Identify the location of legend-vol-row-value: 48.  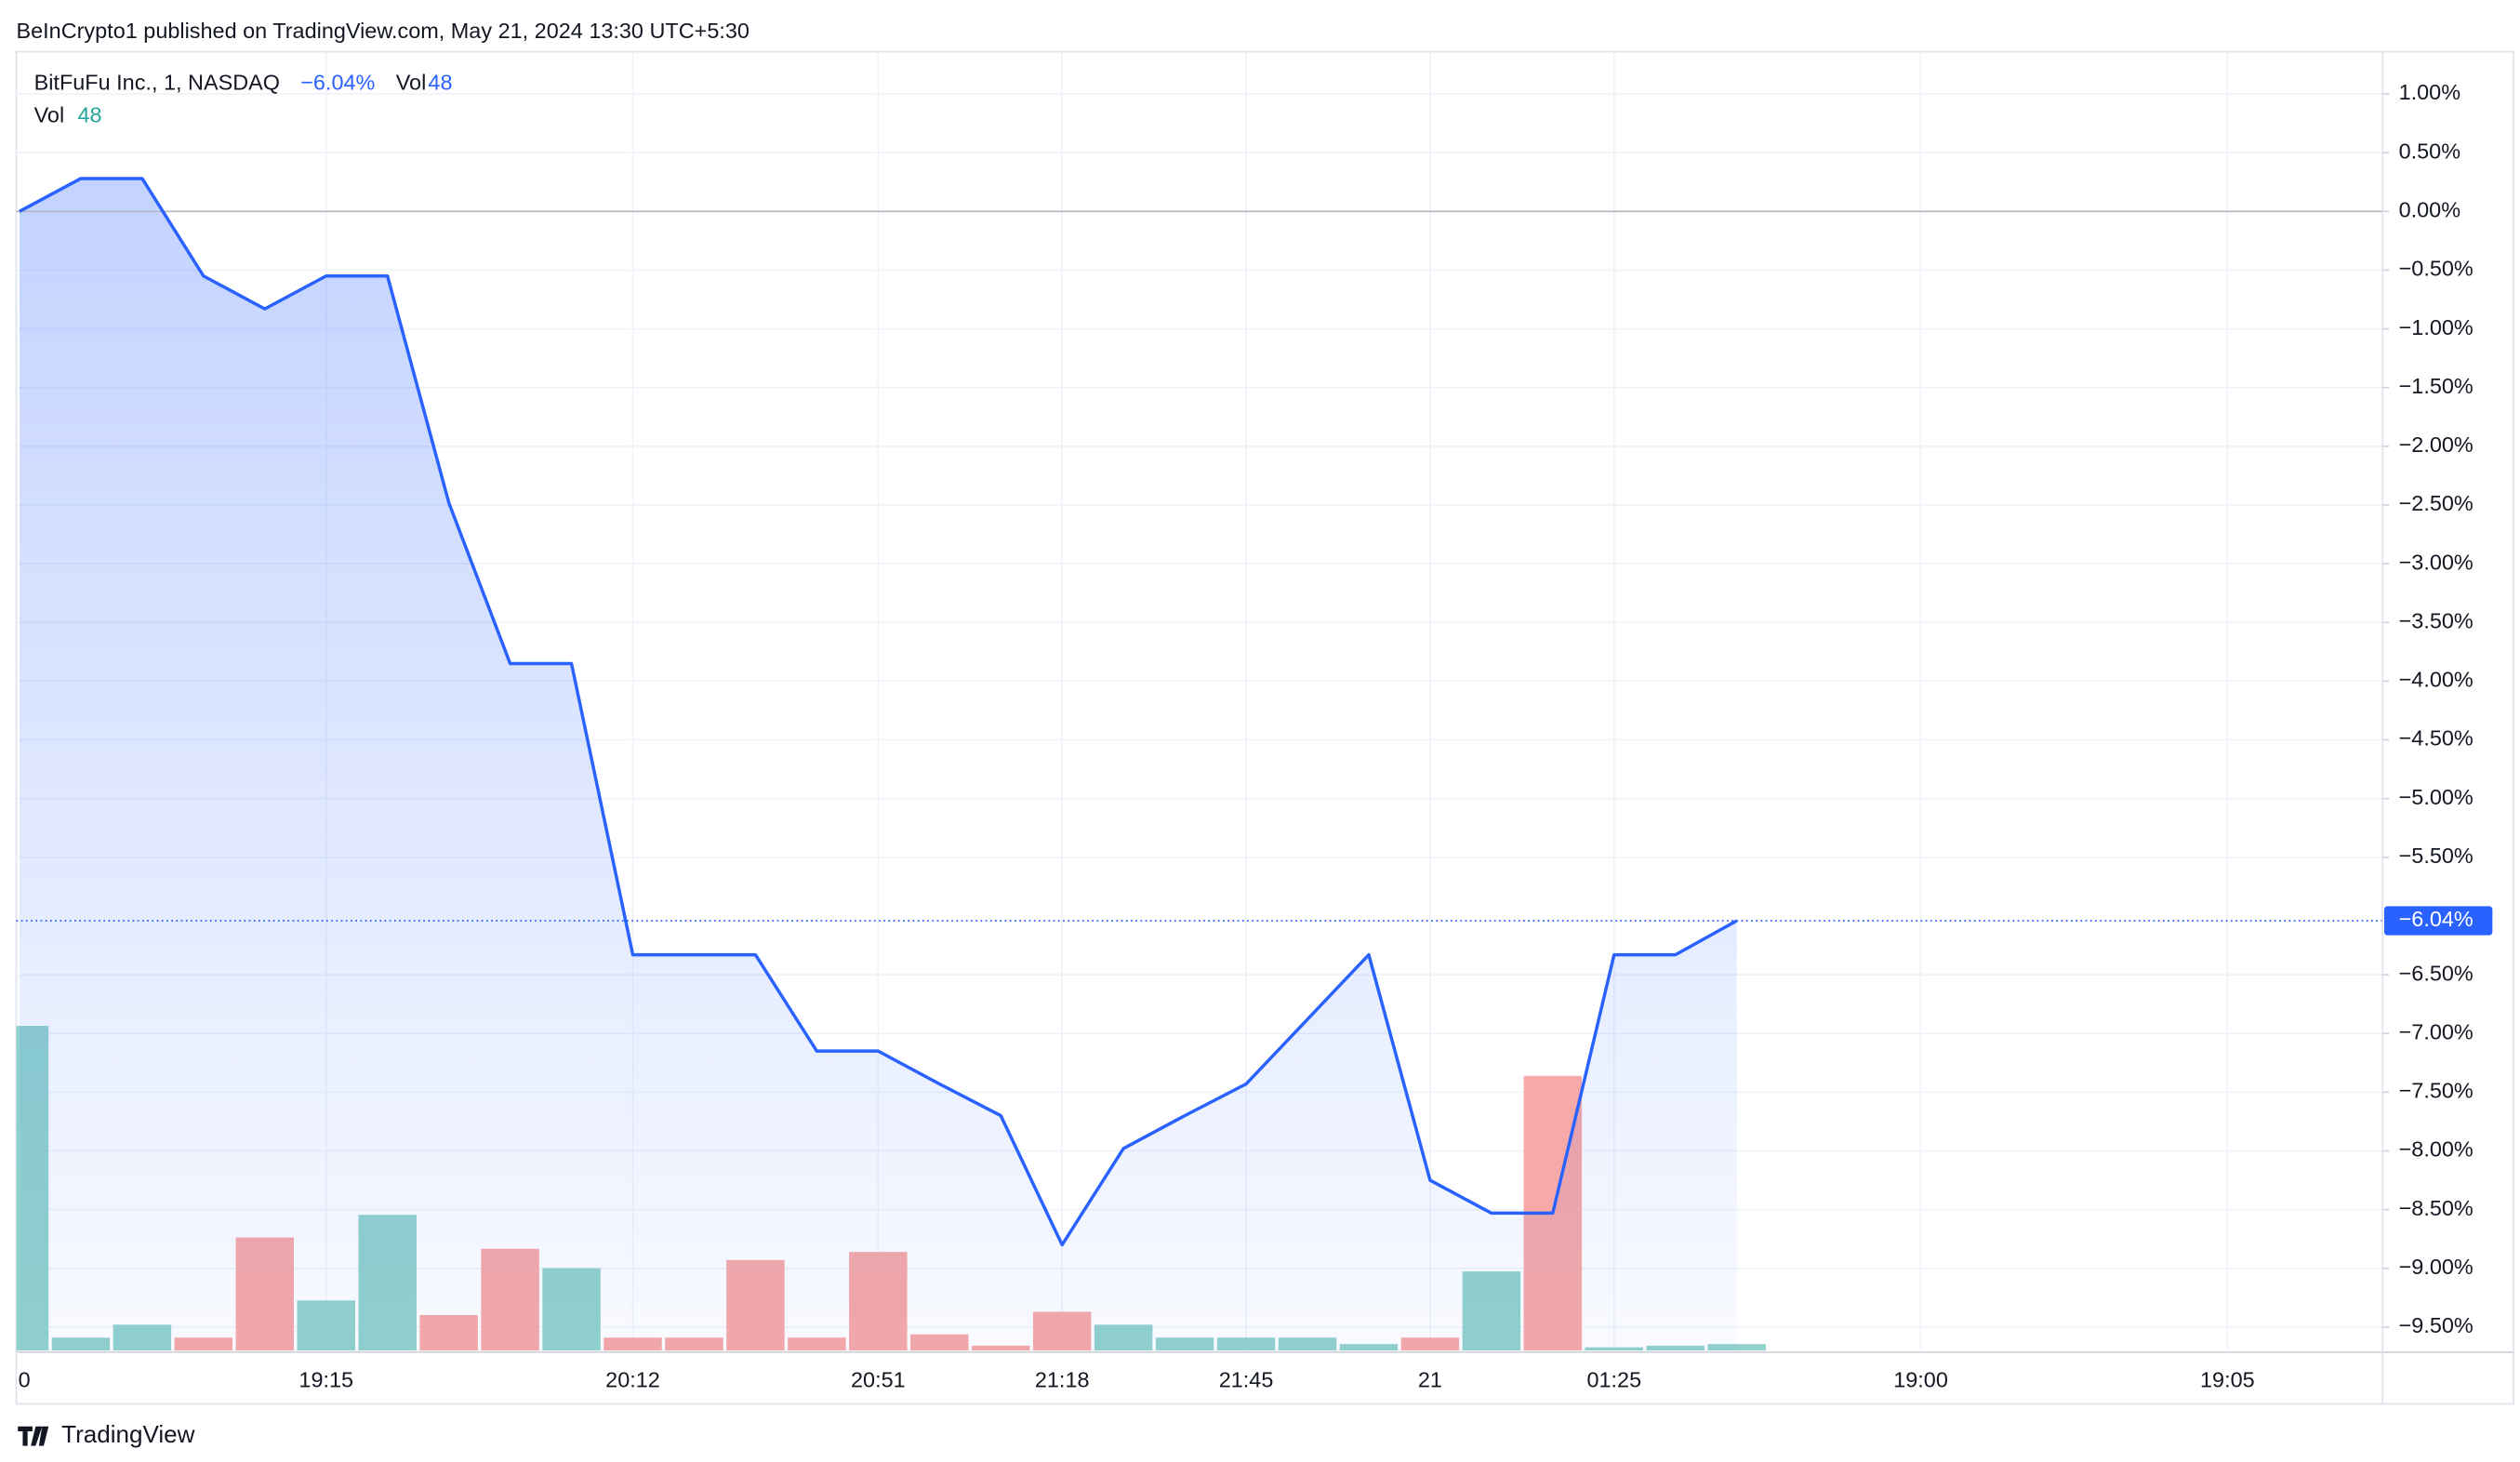
(90, 114).